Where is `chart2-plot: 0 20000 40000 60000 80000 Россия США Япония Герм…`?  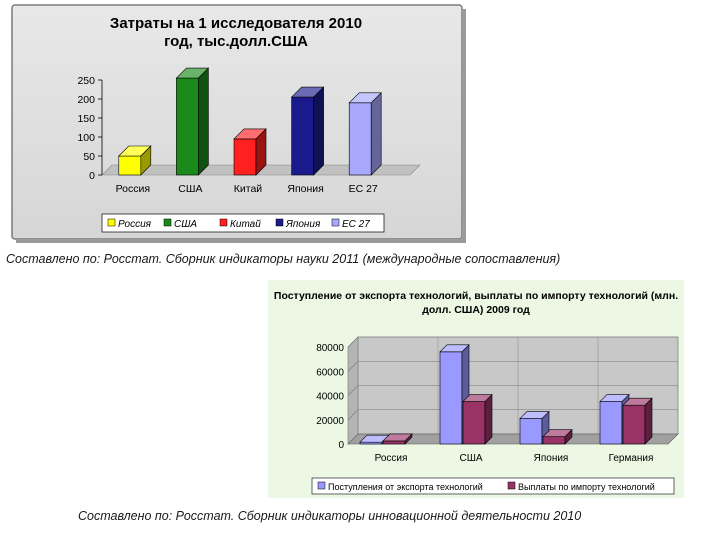
chart2-plot: 0 20000 40000 60000 80000 Россия США Япония Герм… is located at coordinates (497, 400).